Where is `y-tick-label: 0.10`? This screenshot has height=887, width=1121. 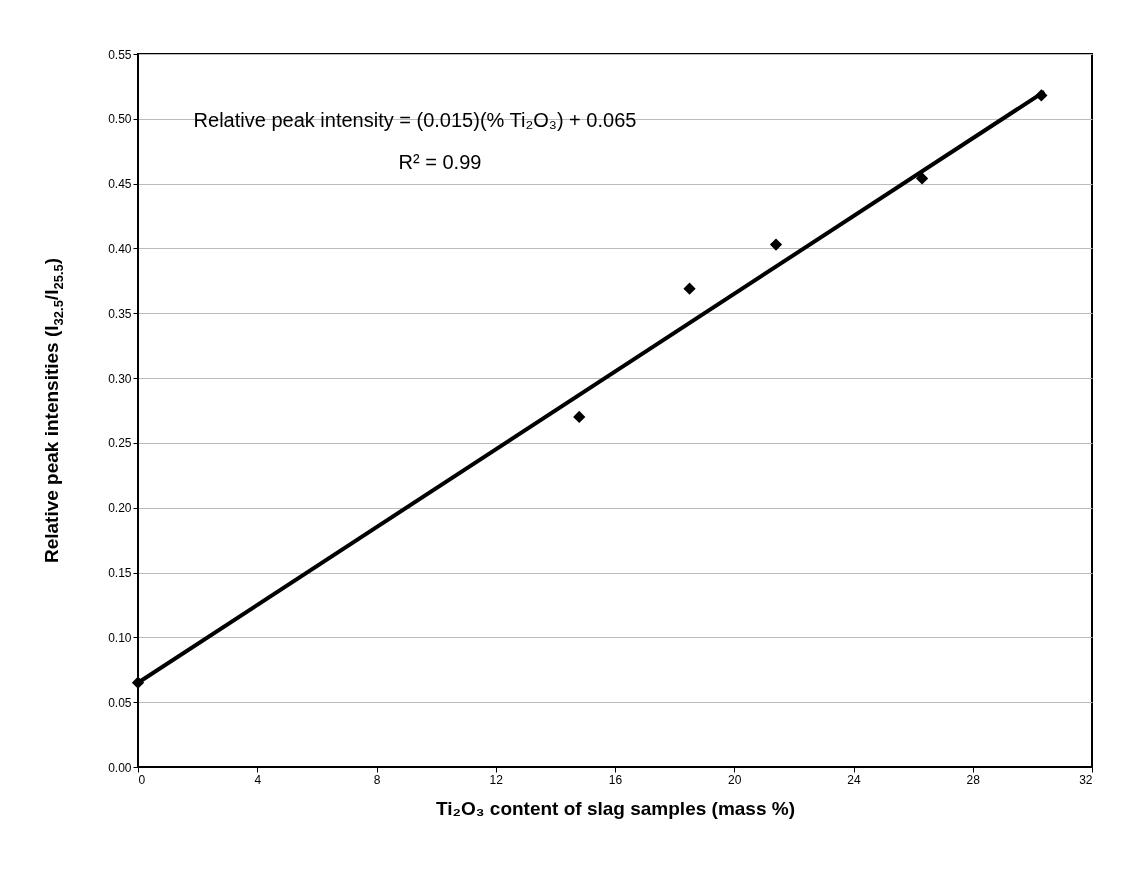
y-tick-label: 0.10 is located at coordinates (120, 637).